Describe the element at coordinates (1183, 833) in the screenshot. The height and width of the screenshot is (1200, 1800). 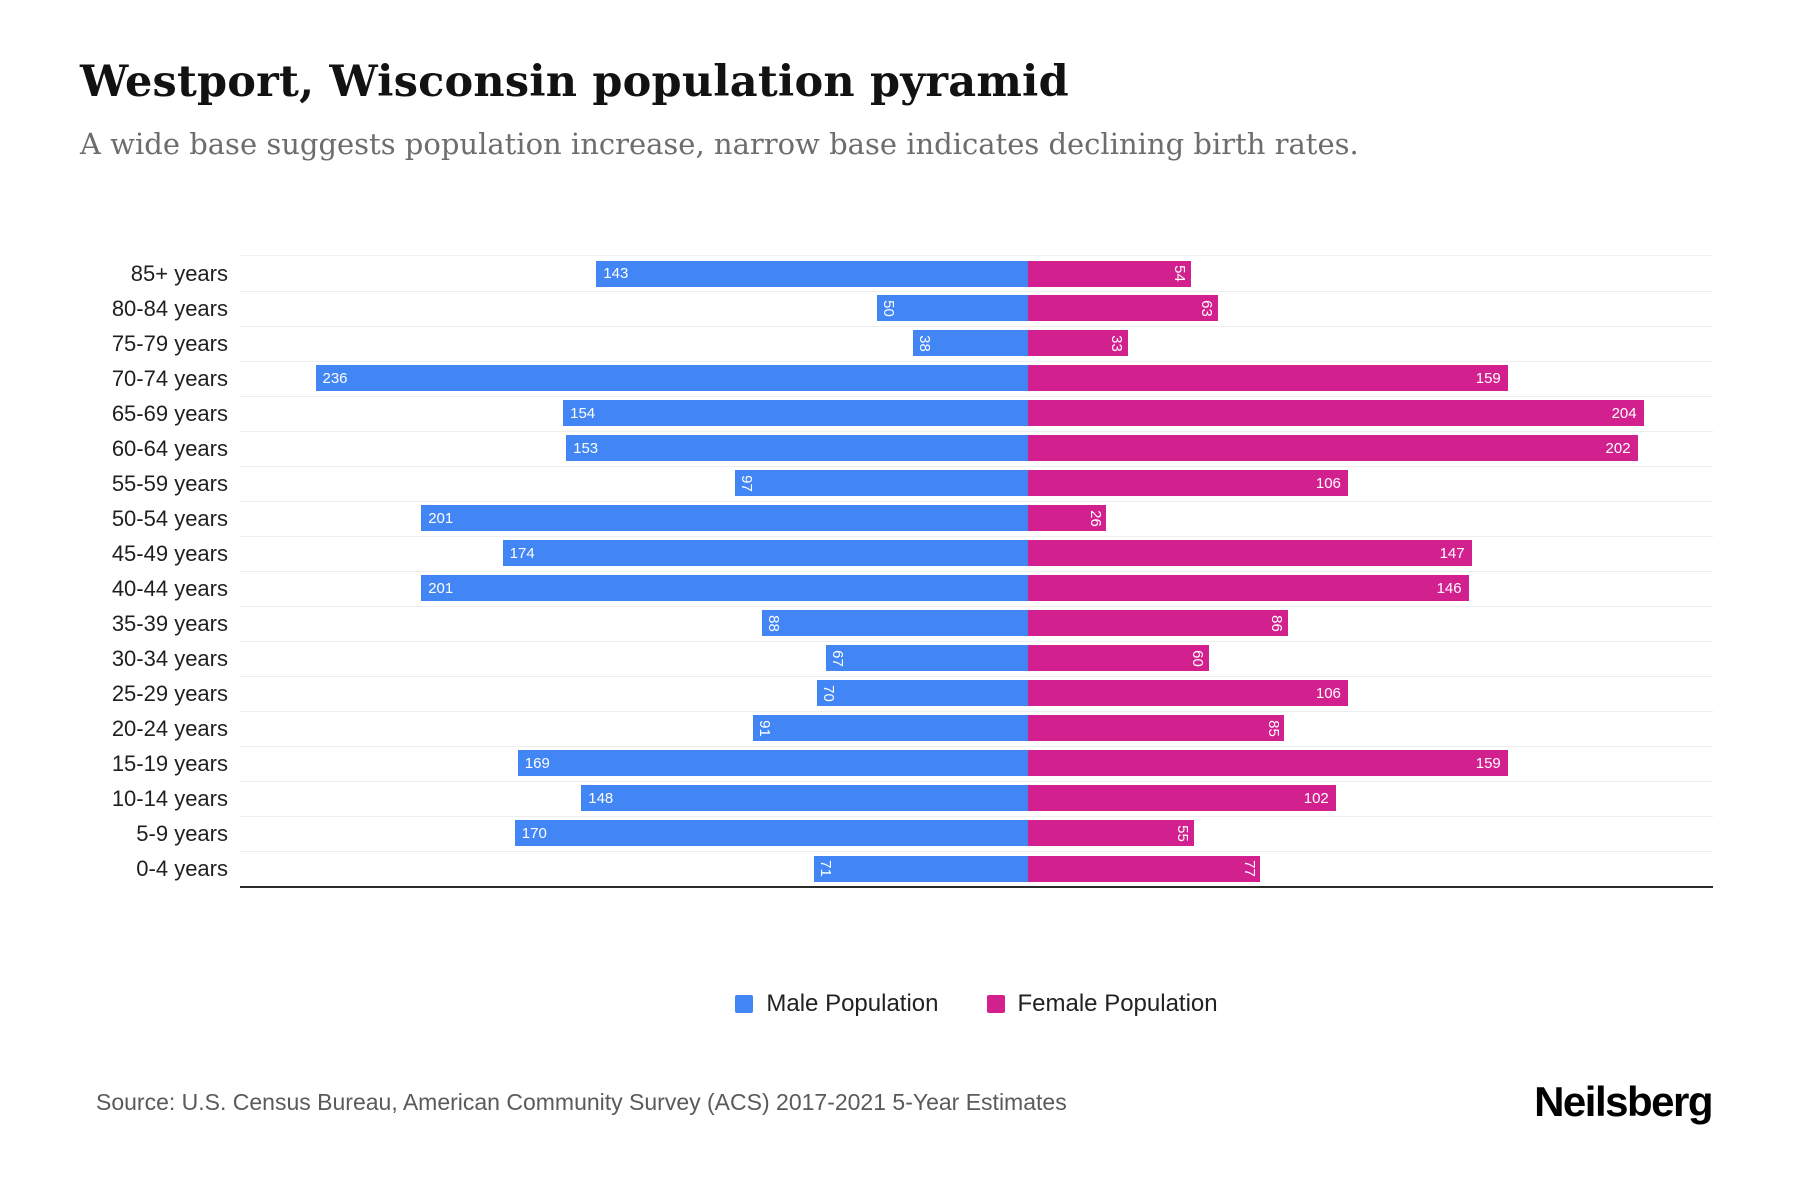
I see `bar-value-label: 55` at that location.